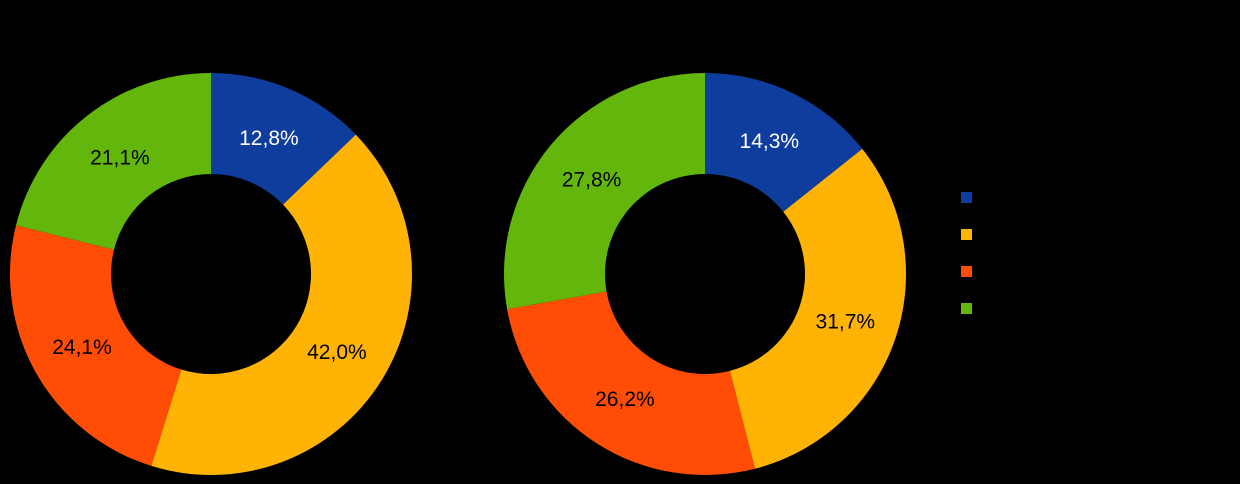 The width and height of the screenshot is (1240, 484). What do you see at coordinates (770, 141) in the screenshot?
I see `right-donut-slice-label-0: 14,3%` at bounding box center [770, 141].